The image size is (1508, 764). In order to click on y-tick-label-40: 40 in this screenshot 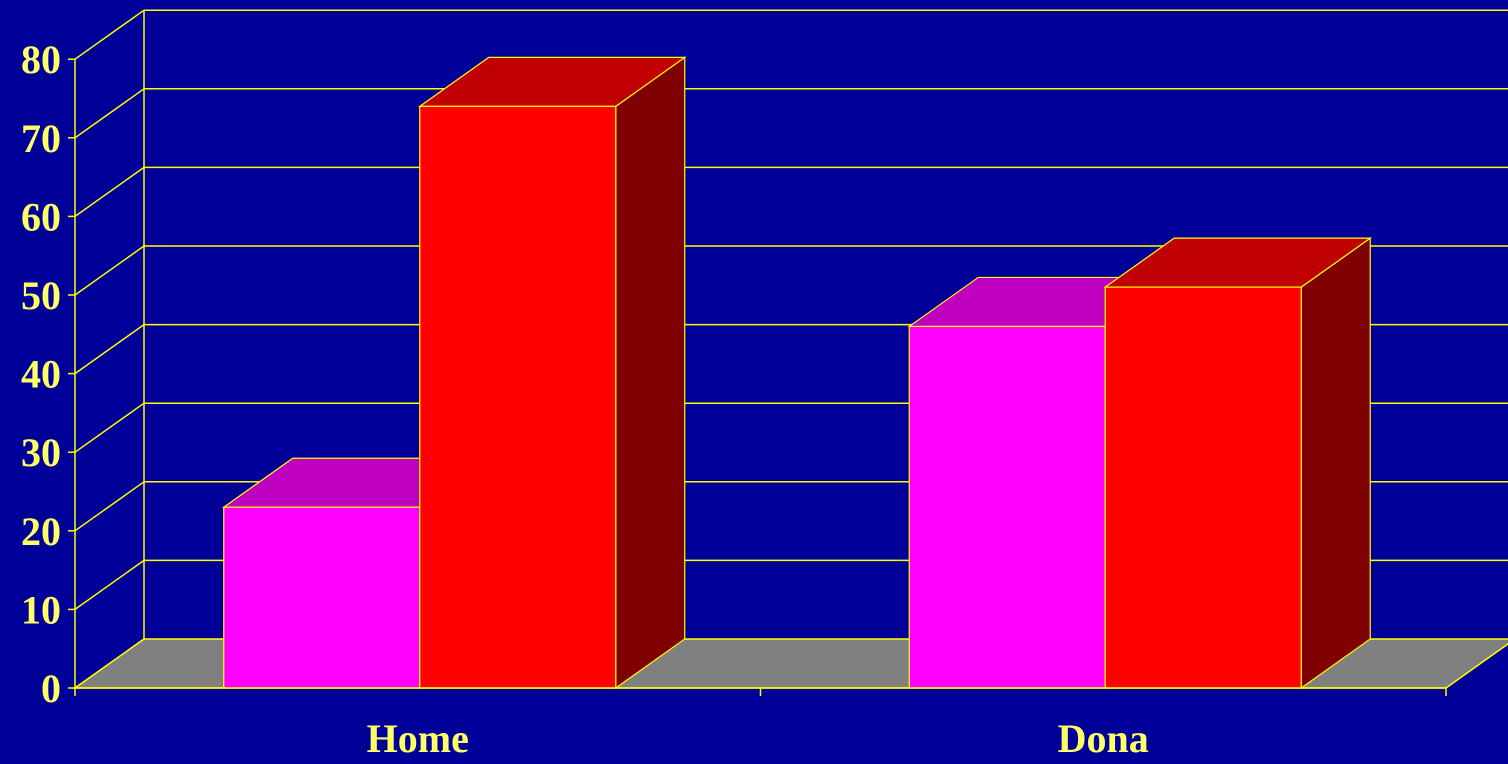, I will do `click(41, 374)`.